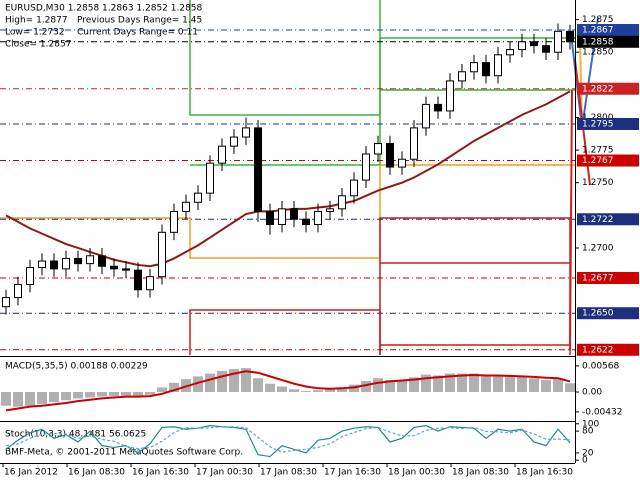 The height and width of the screenshot is (480, 640). I want to click on x-tick-label: 16 Jan 16:30, so click(160, 473).